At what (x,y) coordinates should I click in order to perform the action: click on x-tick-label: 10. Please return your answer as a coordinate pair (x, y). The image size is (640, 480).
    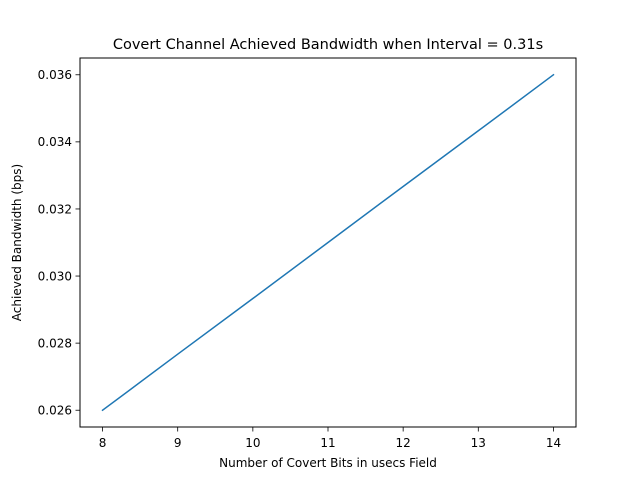
    Looking at the image, I should click on (252, 443).